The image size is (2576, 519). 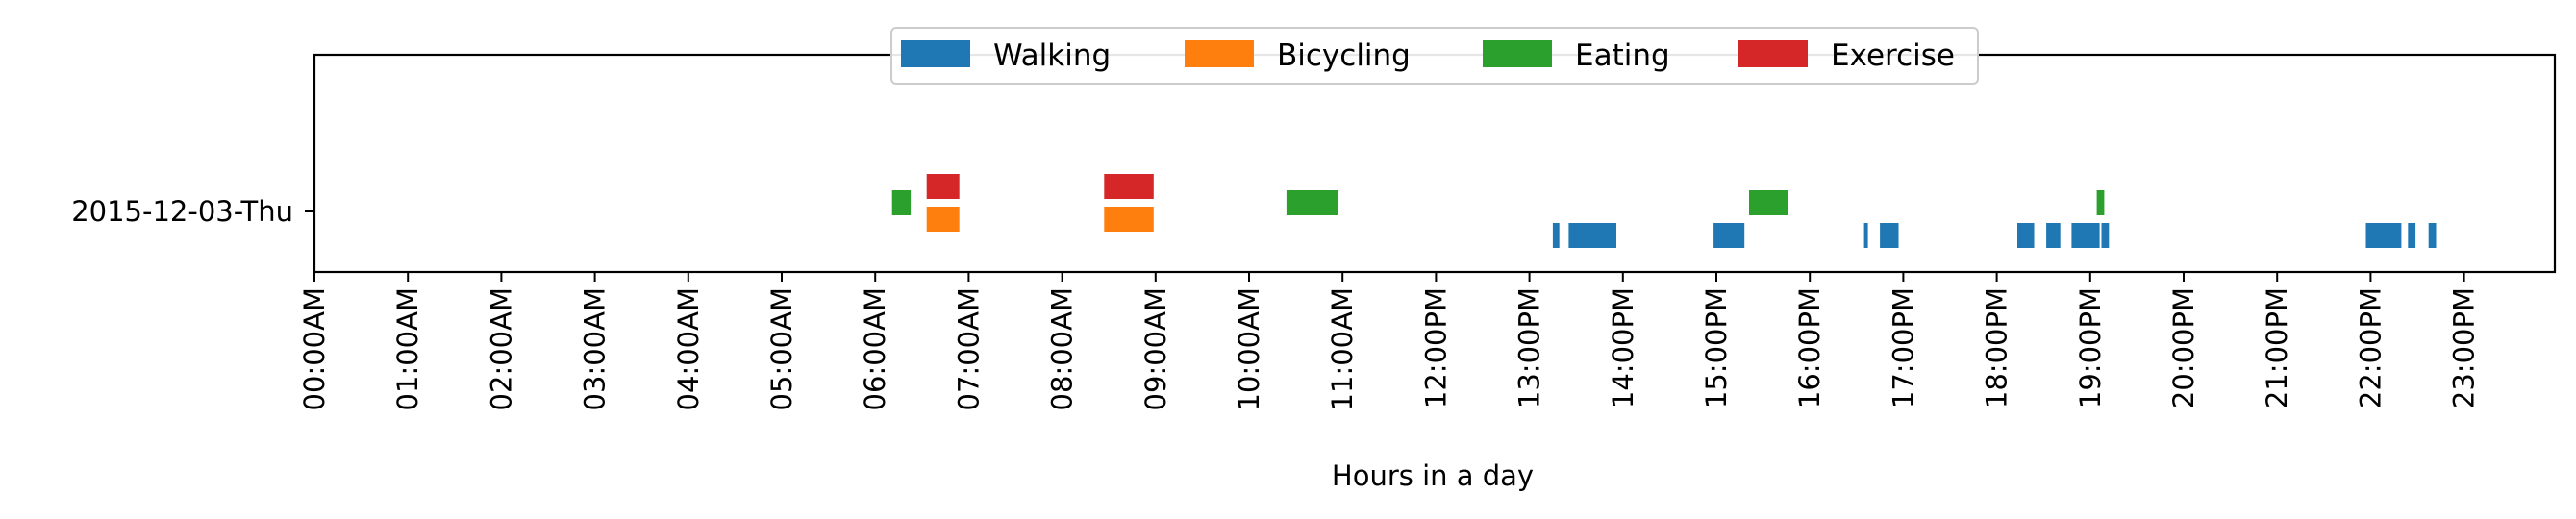 What do you see at coordinates (1893, 55) in the screenshot?
I see `legend-label-exercise: Exercise` at bounding box center [1893, 55].